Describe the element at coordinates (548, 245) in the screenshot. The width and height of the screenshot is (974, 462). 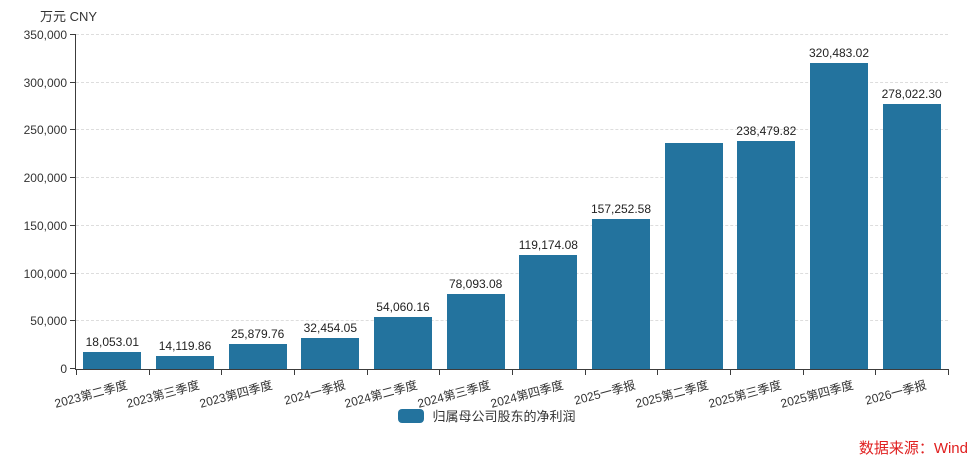
I see `bar-value-label: 119,174.08` at that location.